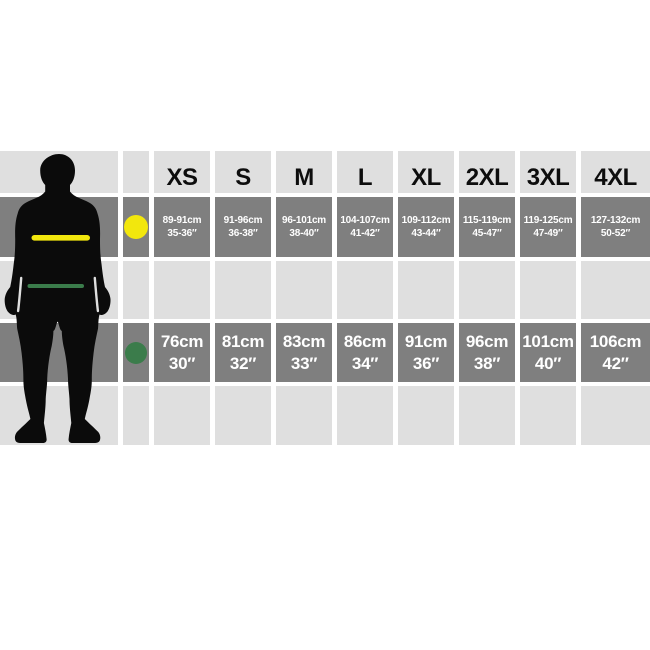 The height and width of the screenshot is (650, 650). I want to click on waist-measurement-cell: 106cm 42″, so click(615, 352).